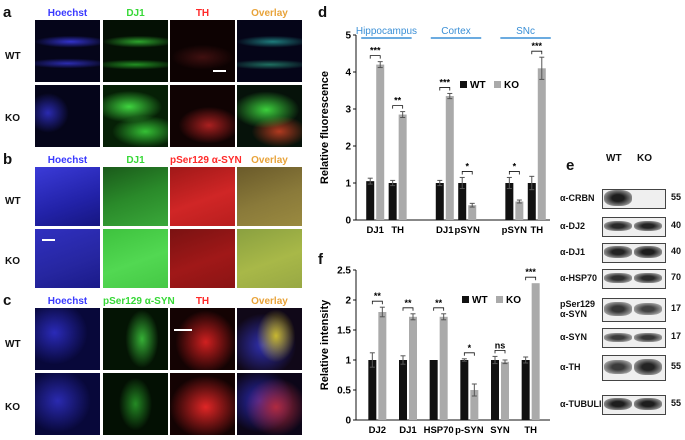  Describe the element at coordinates (269, 13) in the screenshot. I see `panel-a-header-overlay: Overlay` at that location.